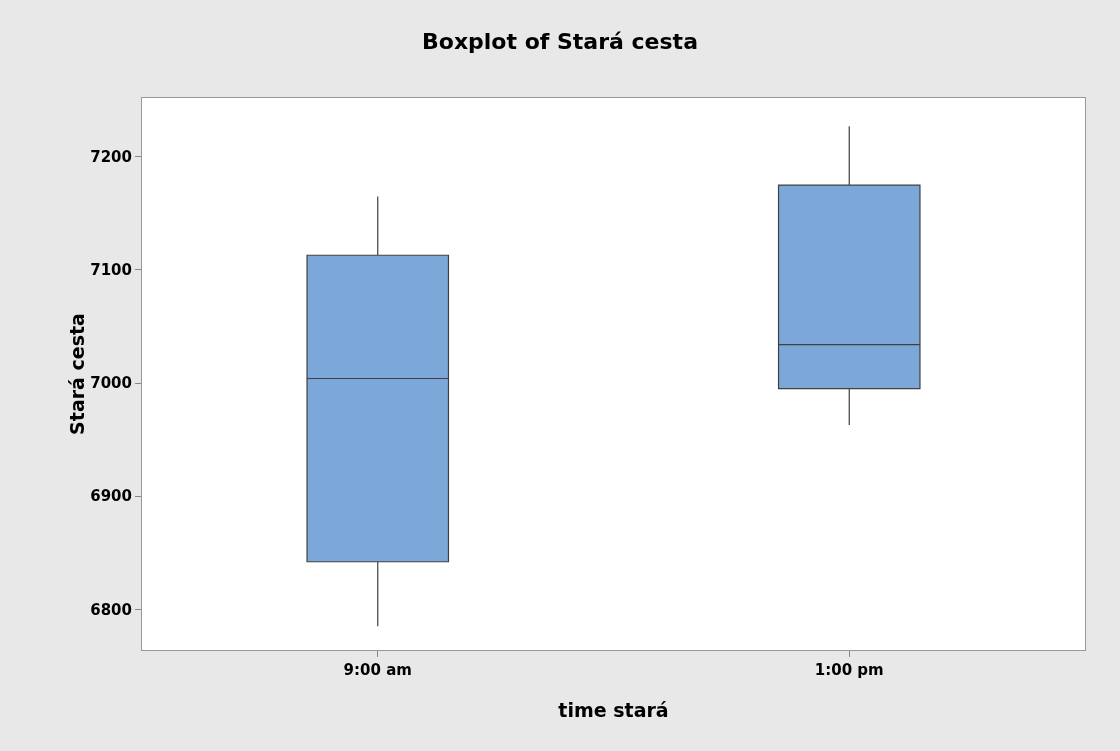 The image size is (1120, 751). Describe the element at coordinates (560, 42) in the screenshot. I see `chart-title: Boxplot of Stará cesta` at that location.